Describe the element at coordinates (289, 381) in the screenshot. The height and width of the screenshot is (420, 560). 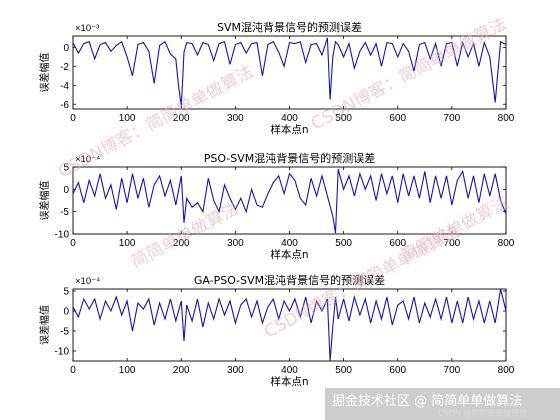
I see `x-axis-label-3: 样本点n` at that location.